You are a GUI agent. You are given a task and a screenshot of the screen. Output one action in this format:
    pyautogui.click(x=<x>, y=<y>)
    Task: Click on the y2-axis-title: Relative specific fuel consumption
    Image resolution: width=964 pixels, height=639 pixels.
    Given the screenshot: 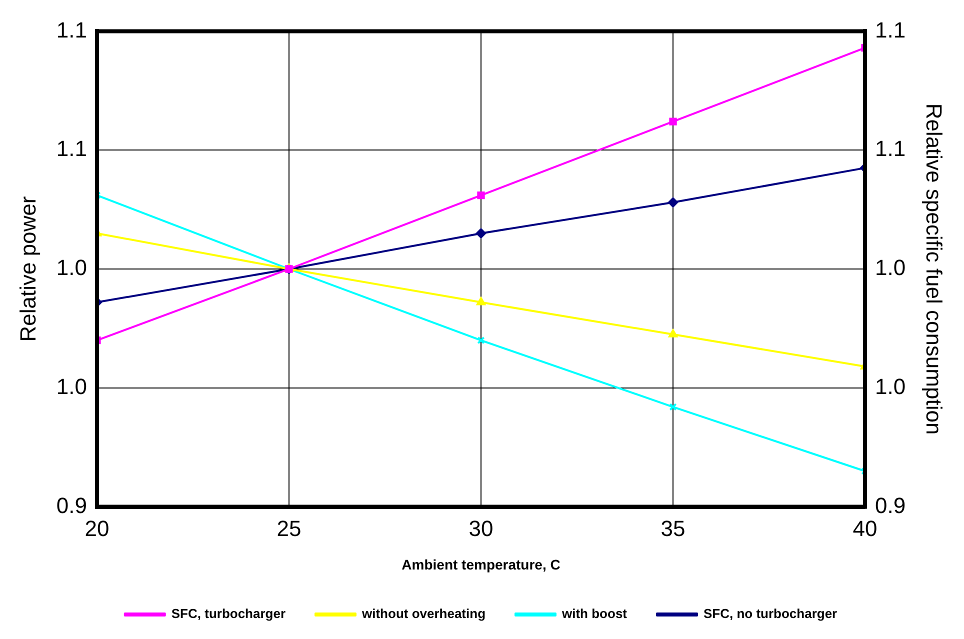 What is the action you would take?
    pyautogui.click(x=934, y=269)
    